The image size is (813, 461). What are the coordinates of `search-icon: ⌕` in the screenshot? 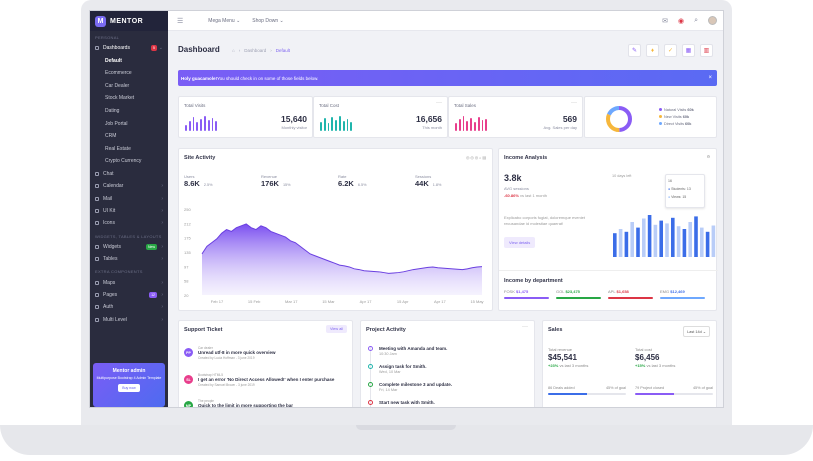 It's located at (696, 20).